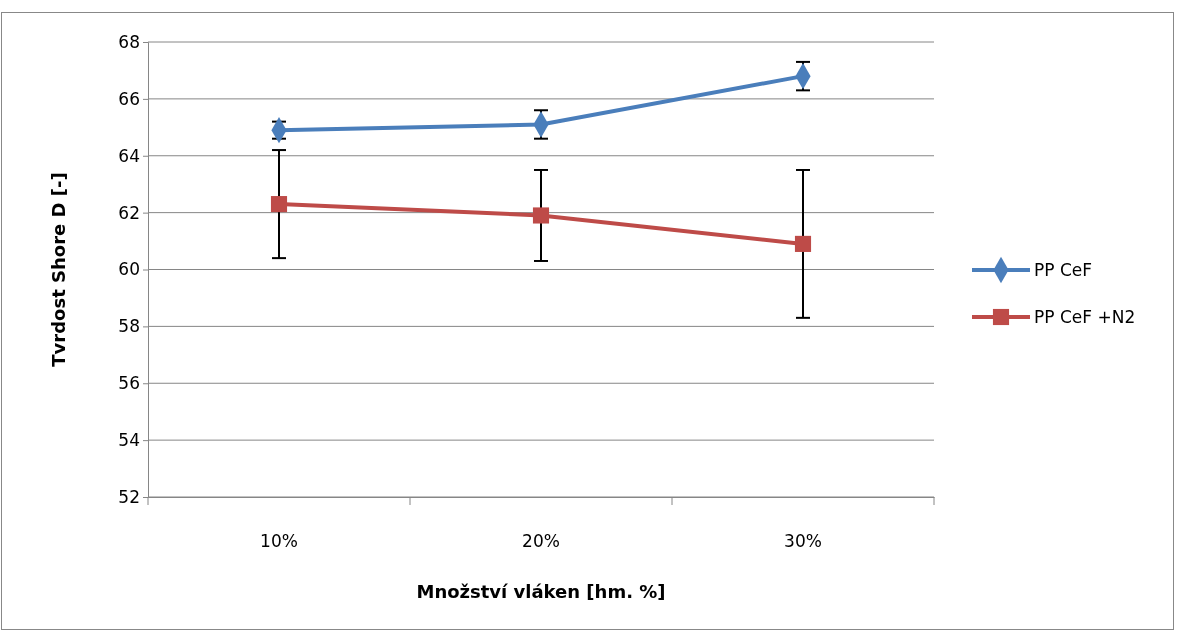  I want to click on y-tick-label: 54, so click(129, 440).